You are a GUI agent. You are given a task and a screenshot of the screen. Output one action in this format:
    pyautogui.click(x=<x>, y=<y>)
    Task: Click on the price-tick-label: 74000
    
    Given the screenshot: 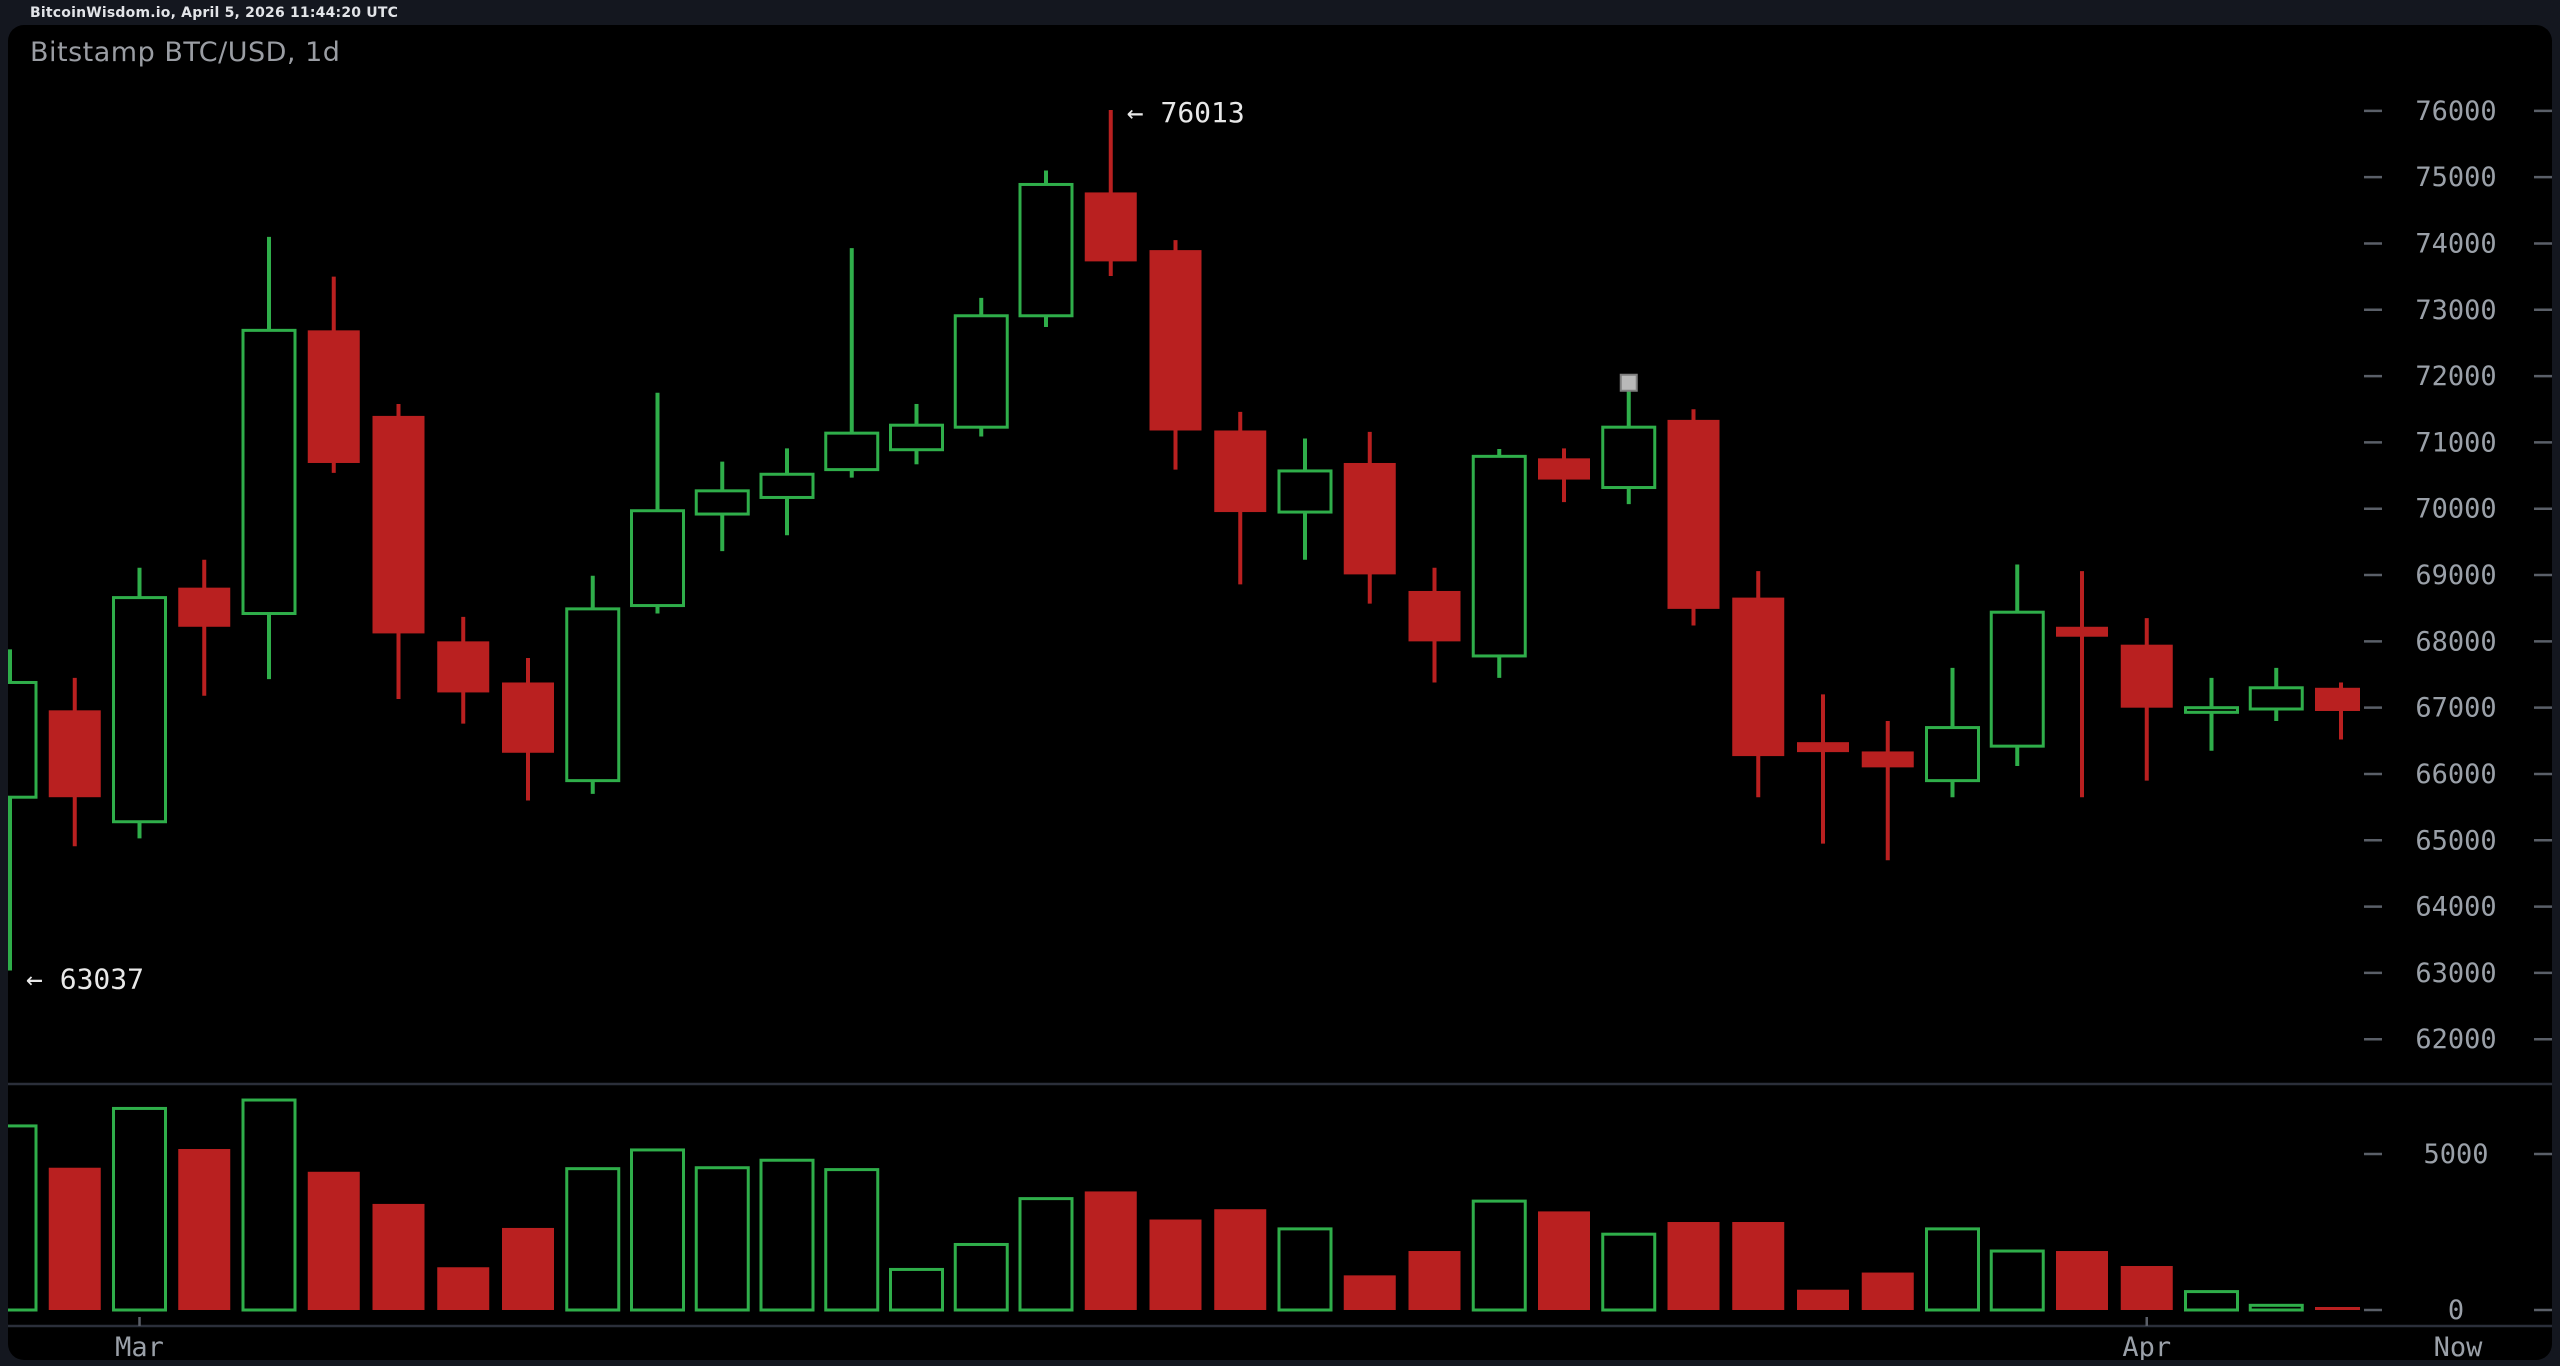 What is the action you would take?
    pyautogui.click(x=2455, y=243)
    